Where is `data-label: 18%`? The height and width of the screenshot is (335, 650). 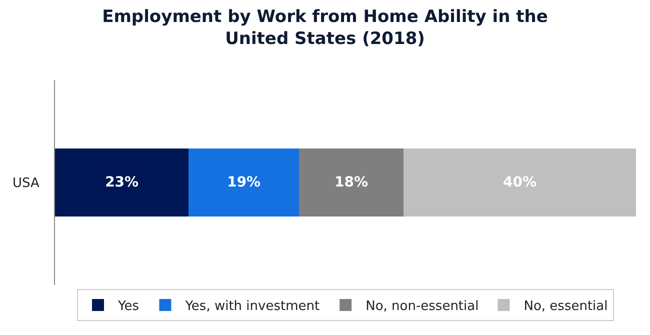
data-label: 18% is located at coordinates (351, 182).